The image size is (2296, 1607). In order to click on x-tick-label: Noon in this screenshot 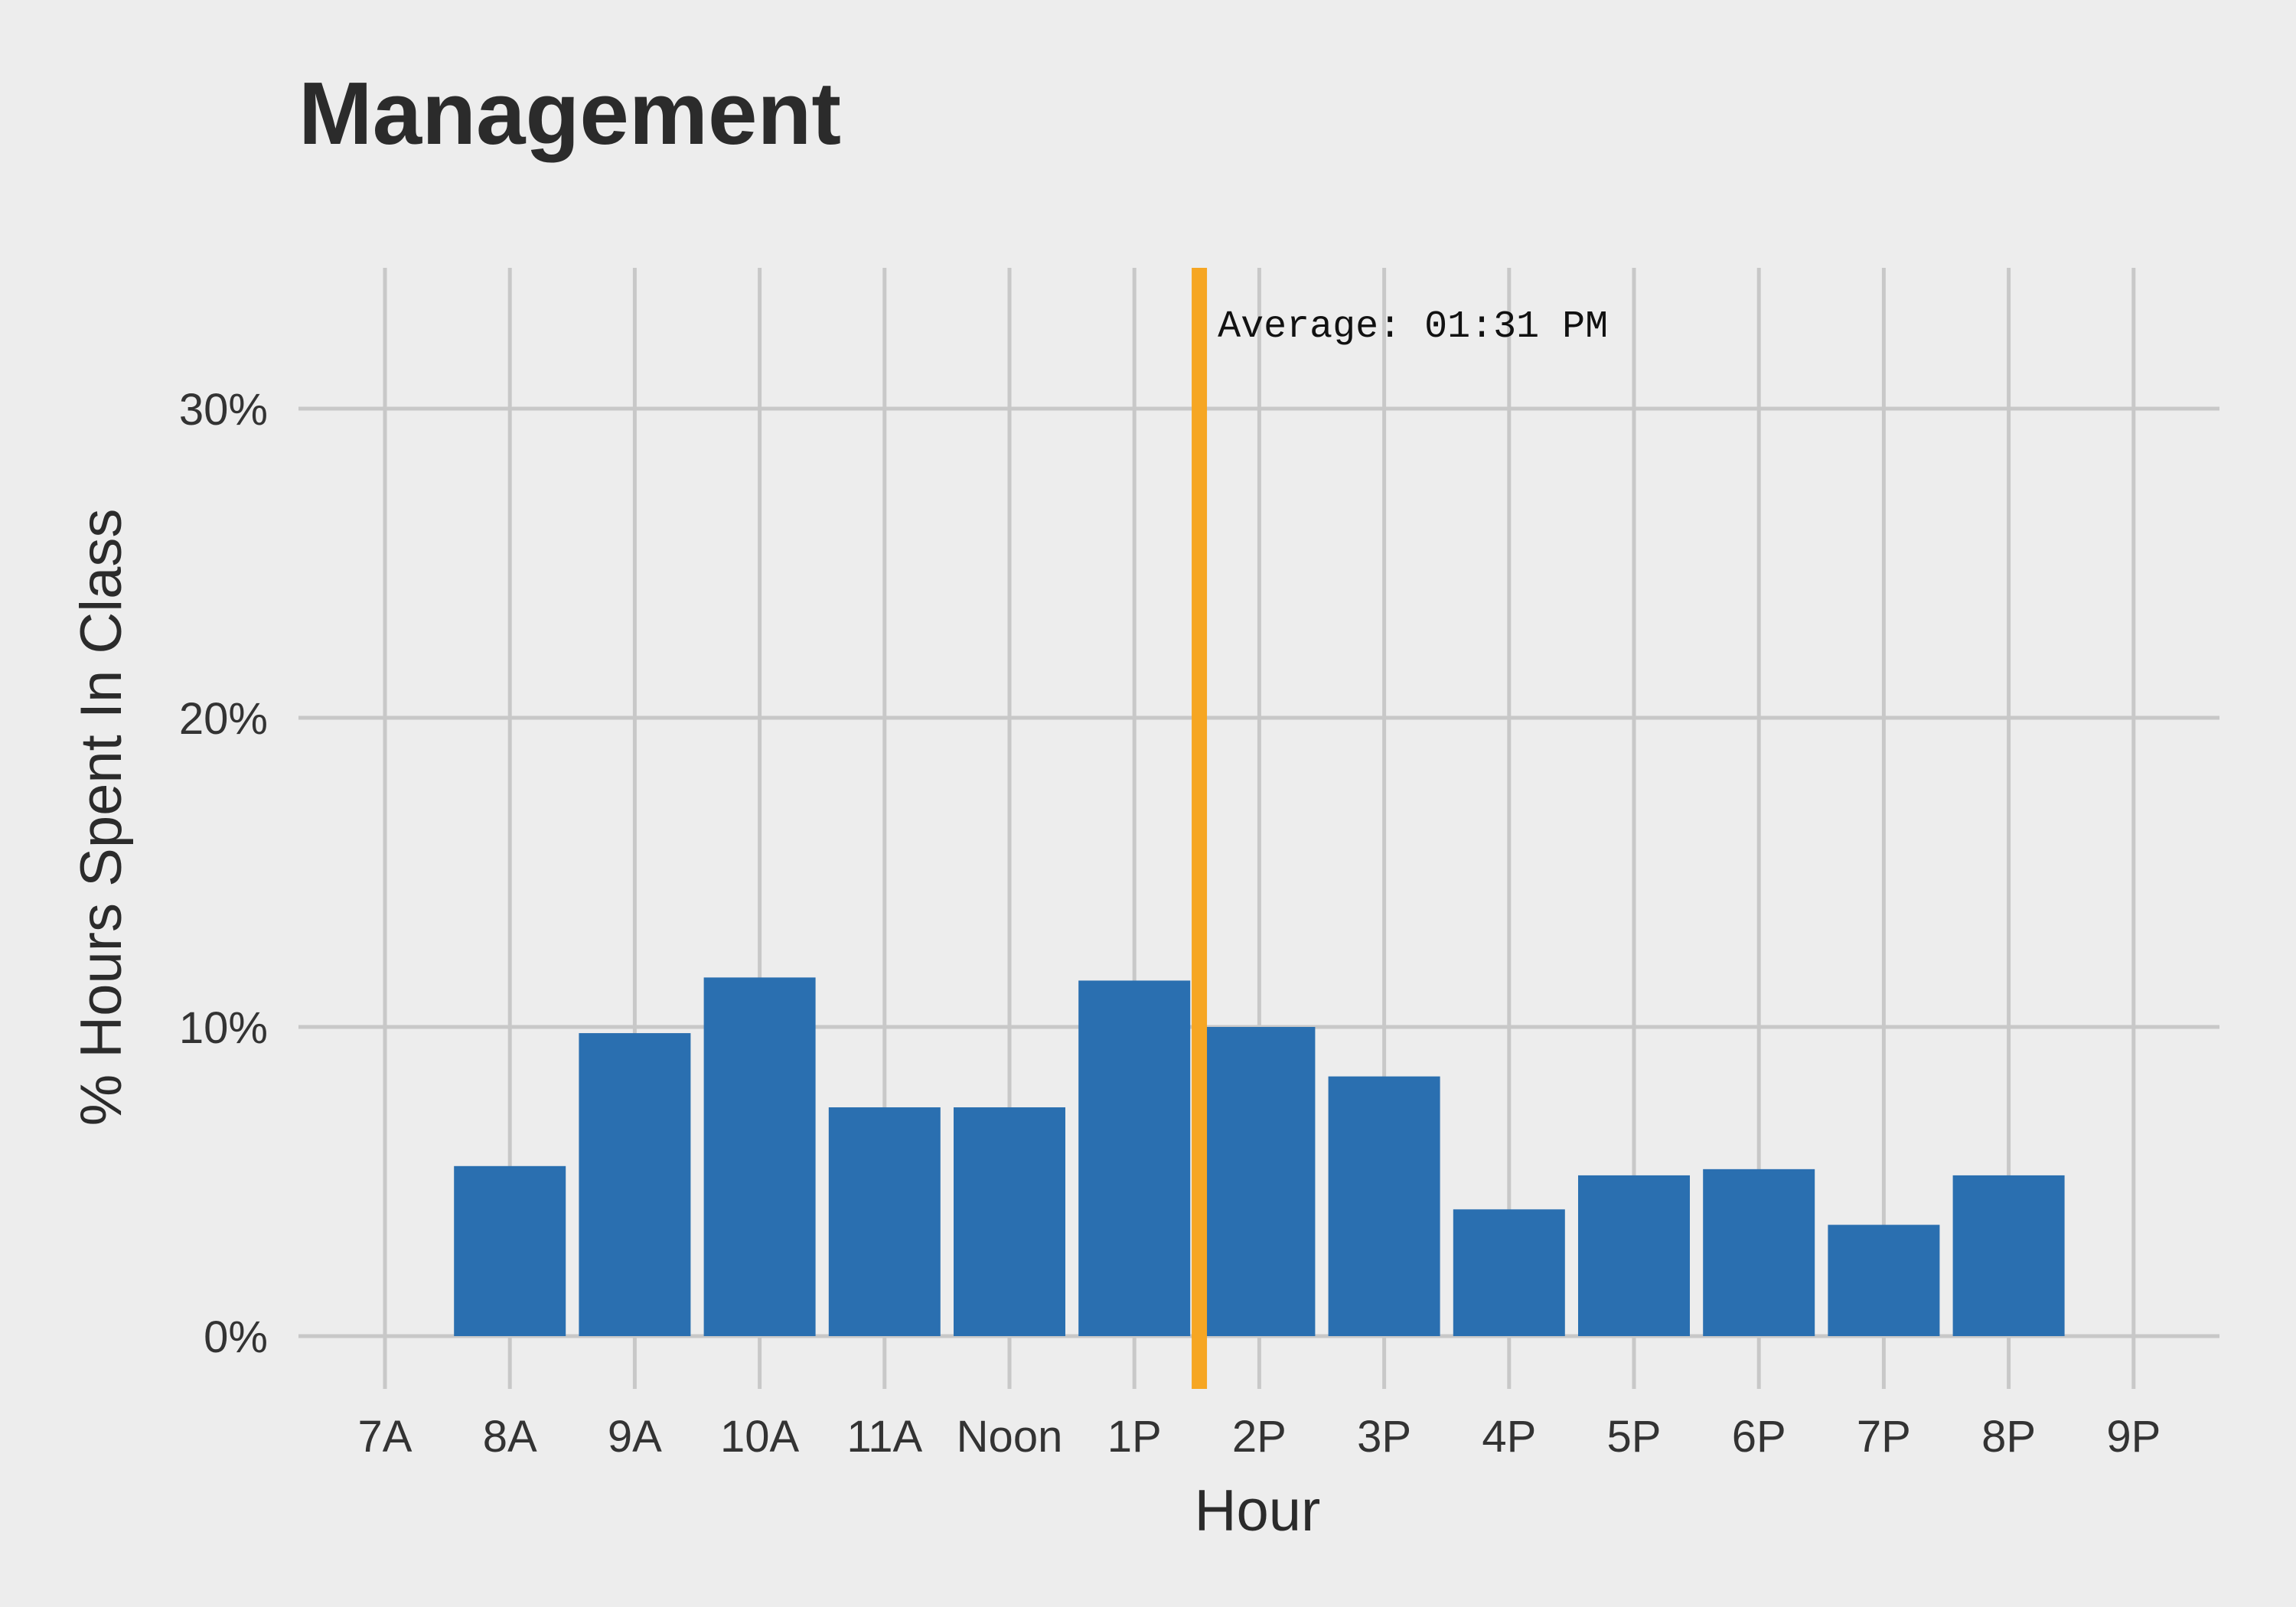, I will do `click(1010, 1437)`.